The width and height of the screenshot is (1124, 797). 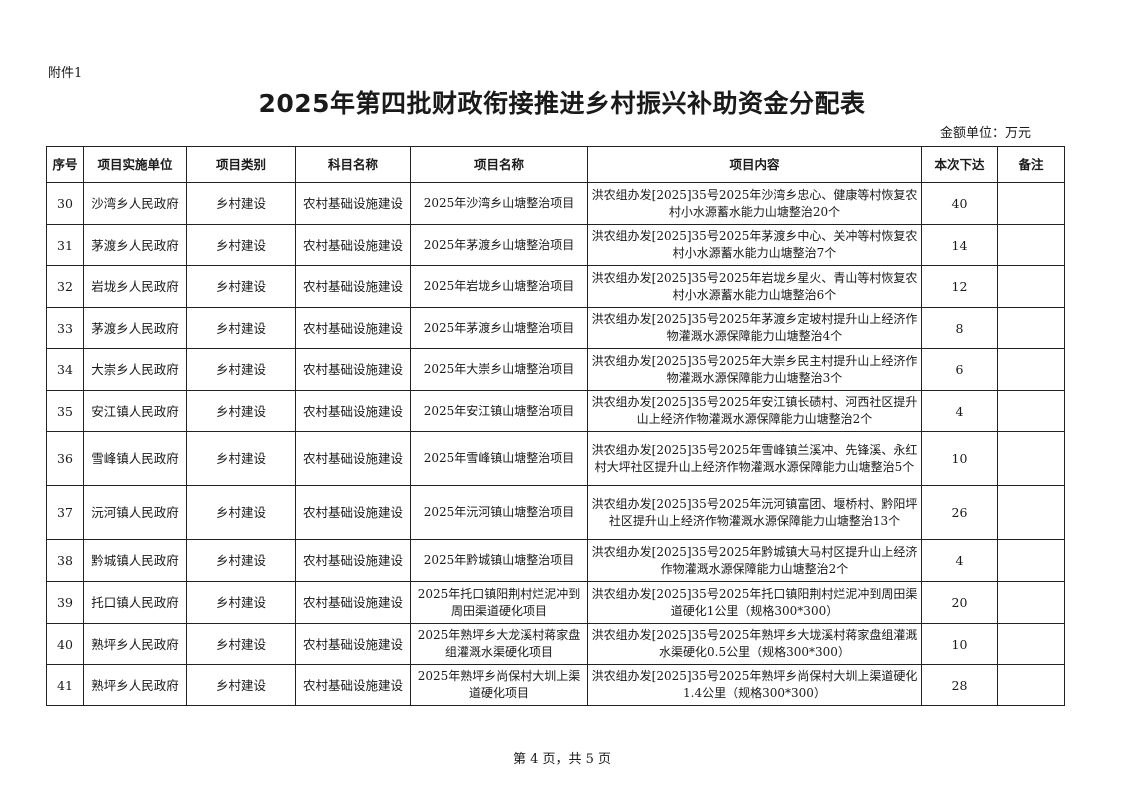 I want to click on row-number: 35, so click(x=65, y=411).